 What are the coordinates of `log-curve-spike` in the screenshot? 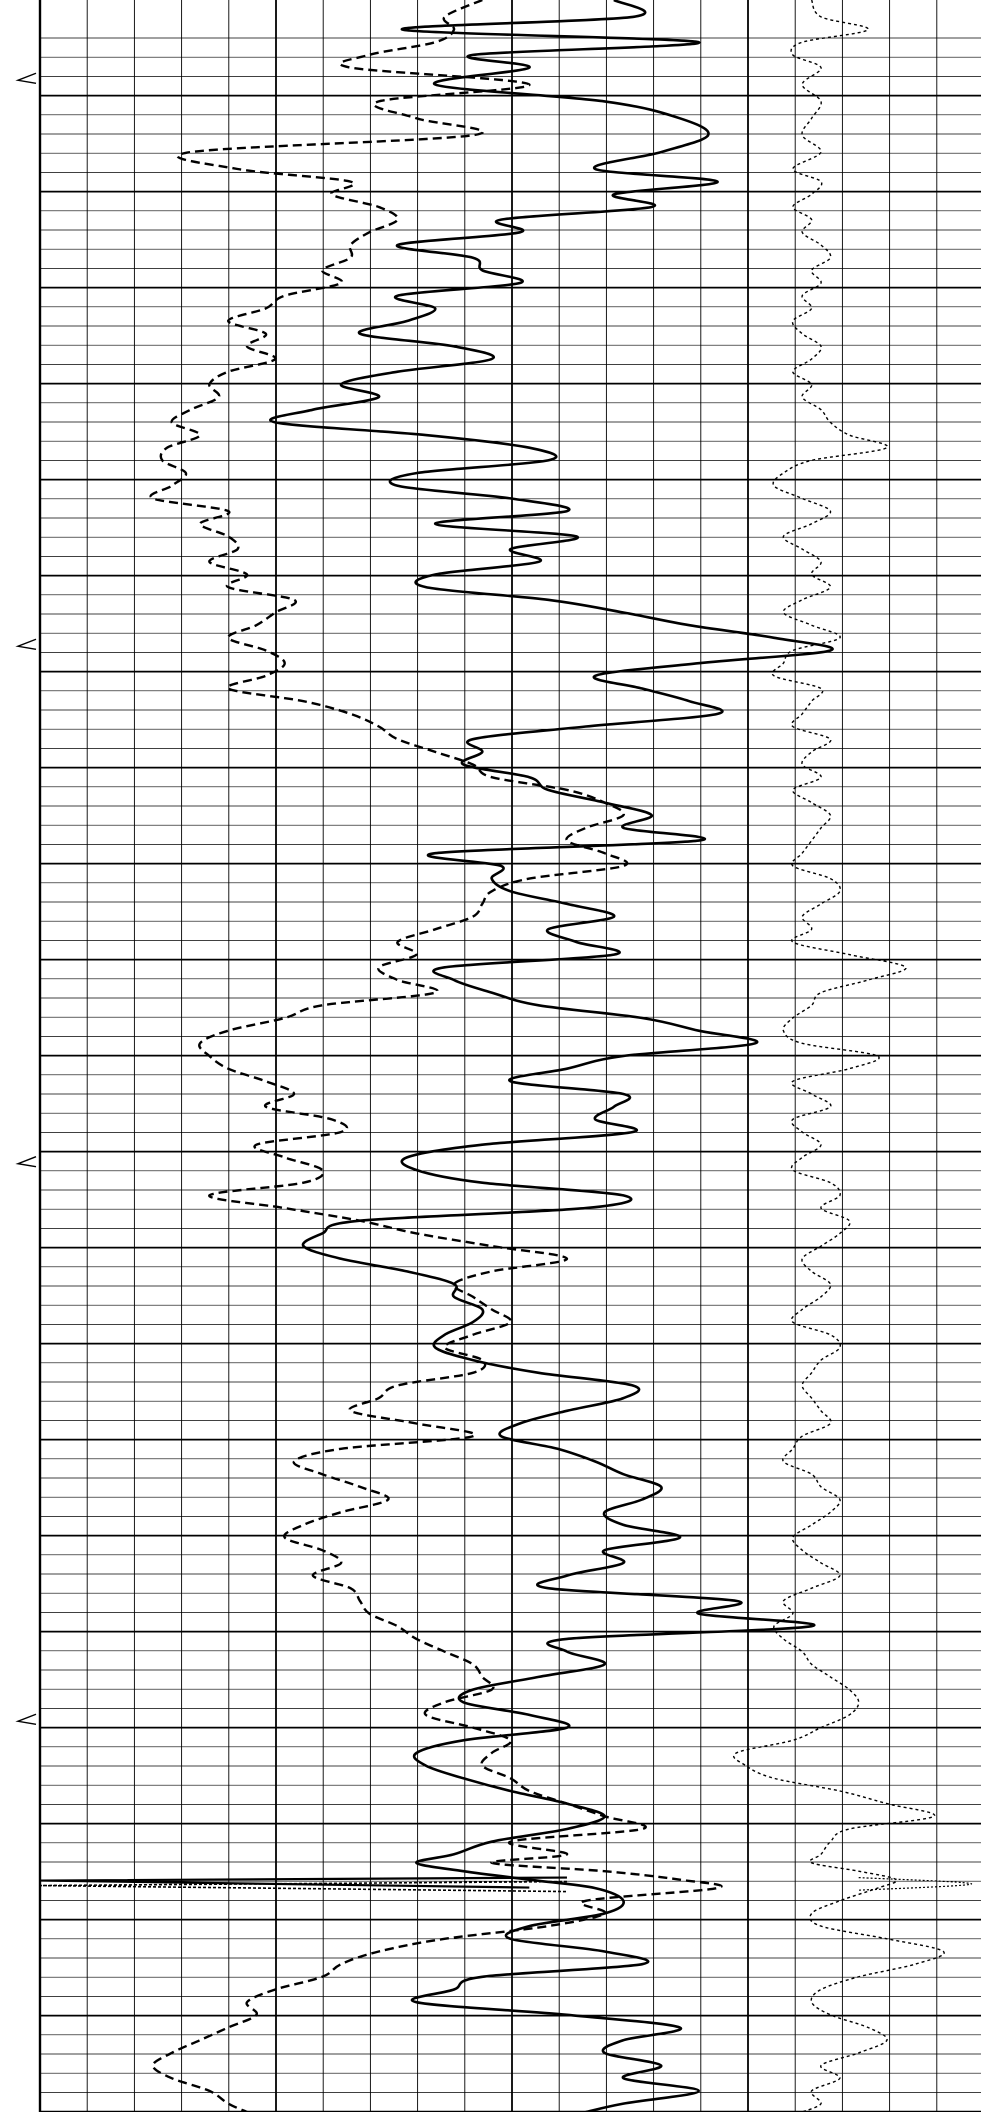 It's located at (303, 1882).